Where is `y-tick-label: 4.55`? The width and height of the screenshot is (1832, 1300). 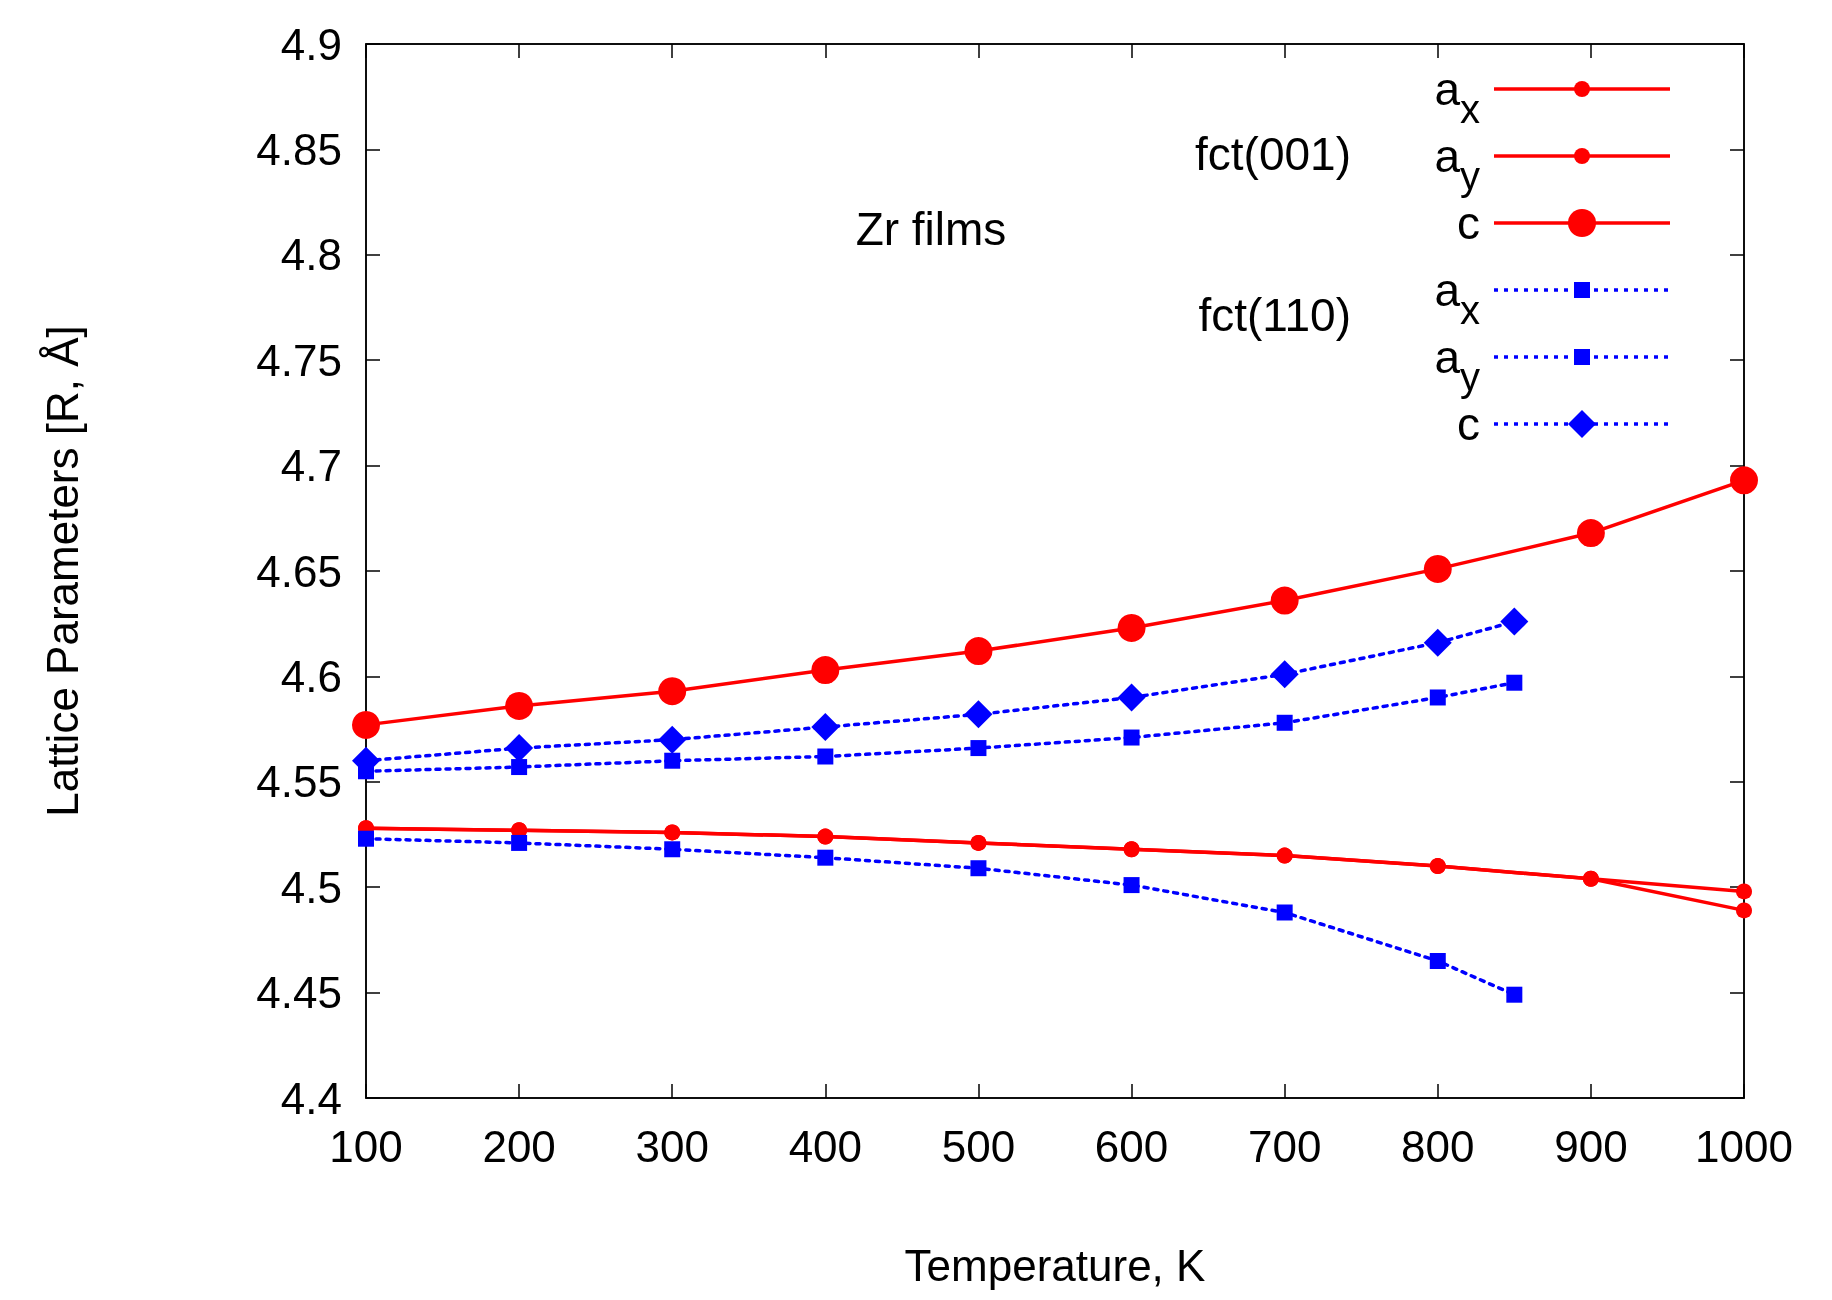 y-tick-label: 4.55 is located at coordinates (299, 782).